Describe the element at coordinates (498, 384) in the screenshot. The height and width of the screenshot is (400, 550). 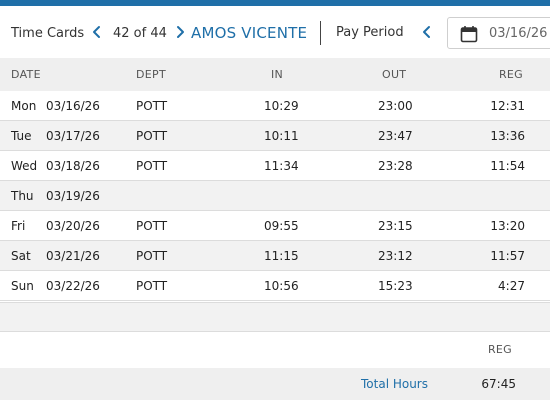
I see `total-hours-value: 67:45` at that location.